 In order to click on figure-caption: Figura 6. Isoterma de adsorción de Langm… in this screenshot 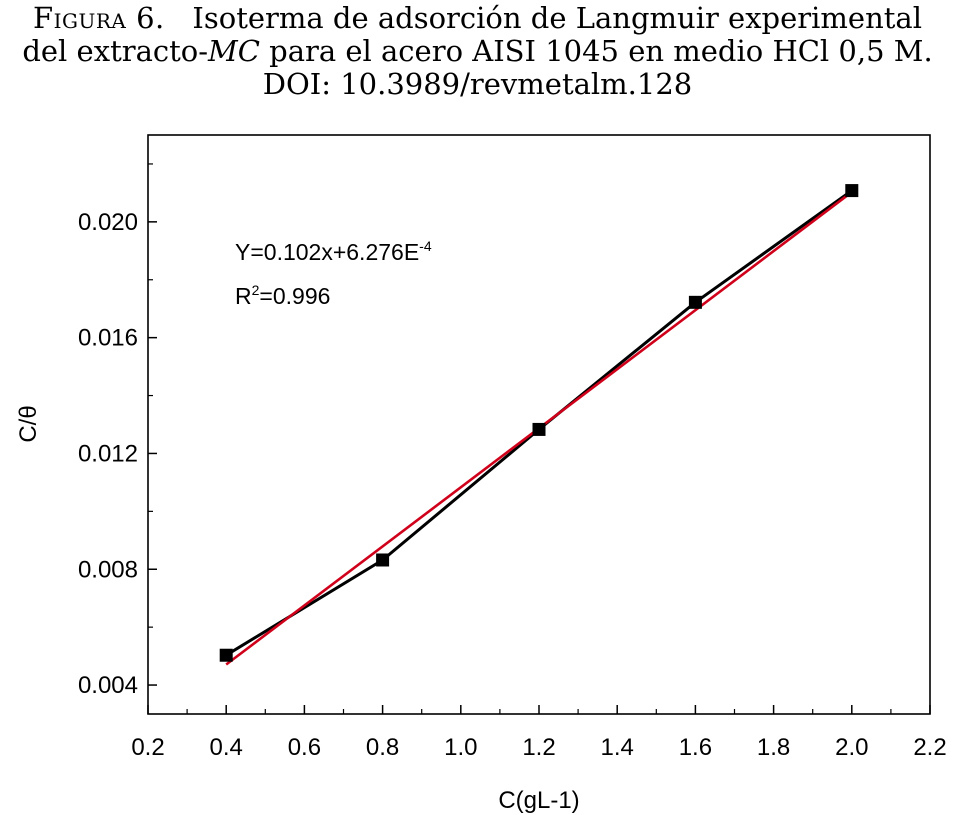, I will do `click(477, 50)`.